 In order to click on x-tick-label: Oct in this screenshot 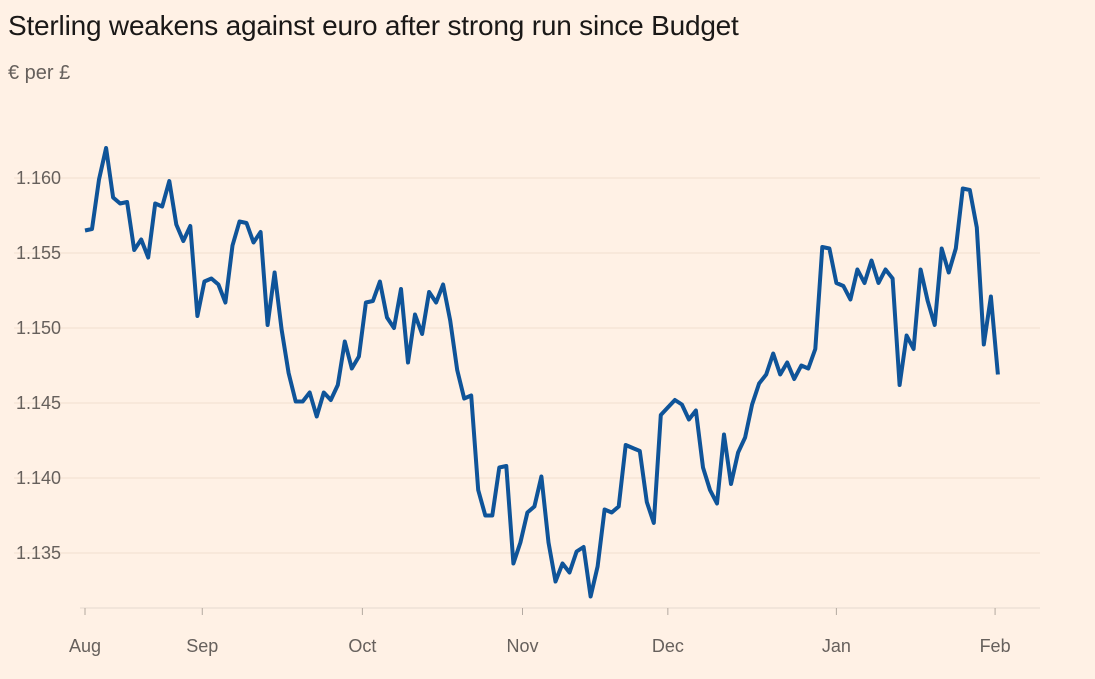, I will do `click(362, 646)`.